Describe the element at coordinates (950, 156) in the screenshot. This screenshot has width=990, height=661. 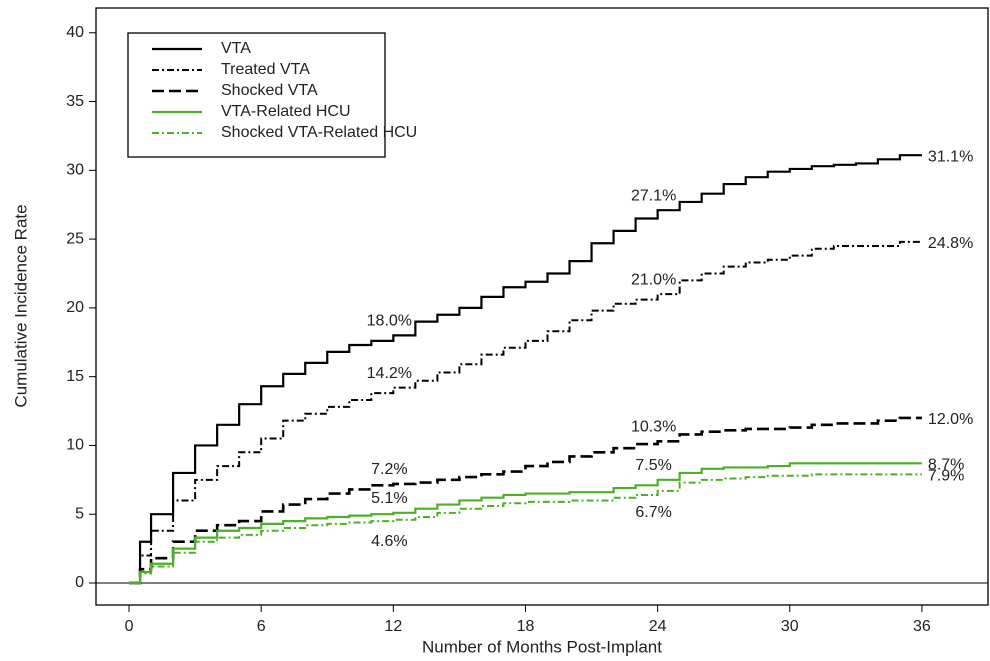
I see `data-label: 31.1%` at that location.